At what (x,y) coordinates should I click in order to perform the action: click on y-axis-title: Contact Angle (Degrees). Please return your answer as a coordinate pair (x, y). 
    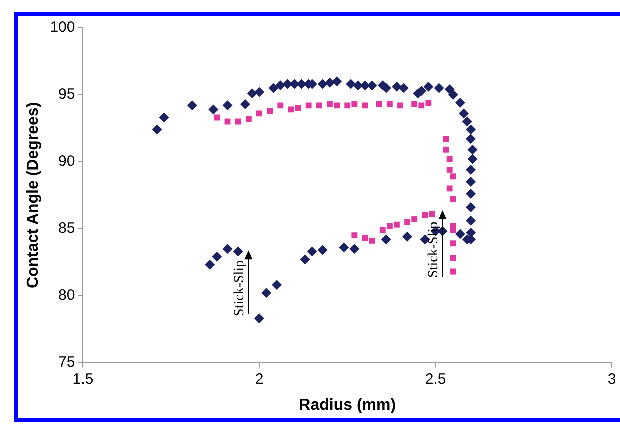
    Looking at the image, I should click on (33, 195).